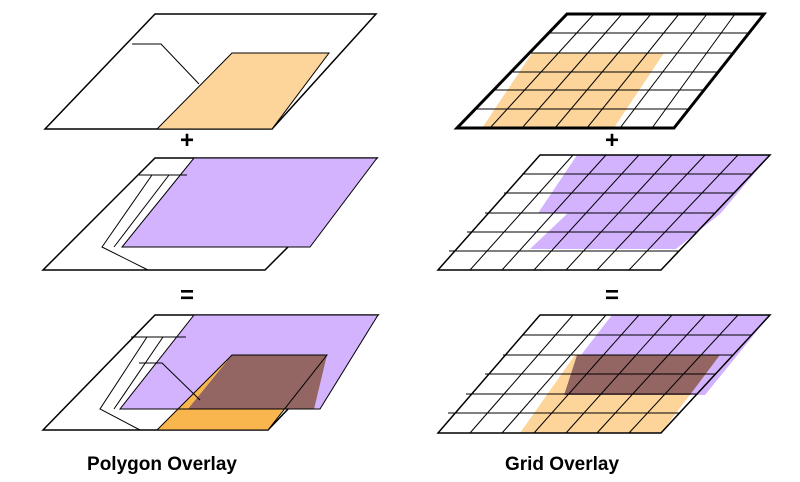 This screenshot has height=482, width=800. Describe the element at coordinates (187, 295) in the screenshot. I see `equals-operator-left: =` at that location.